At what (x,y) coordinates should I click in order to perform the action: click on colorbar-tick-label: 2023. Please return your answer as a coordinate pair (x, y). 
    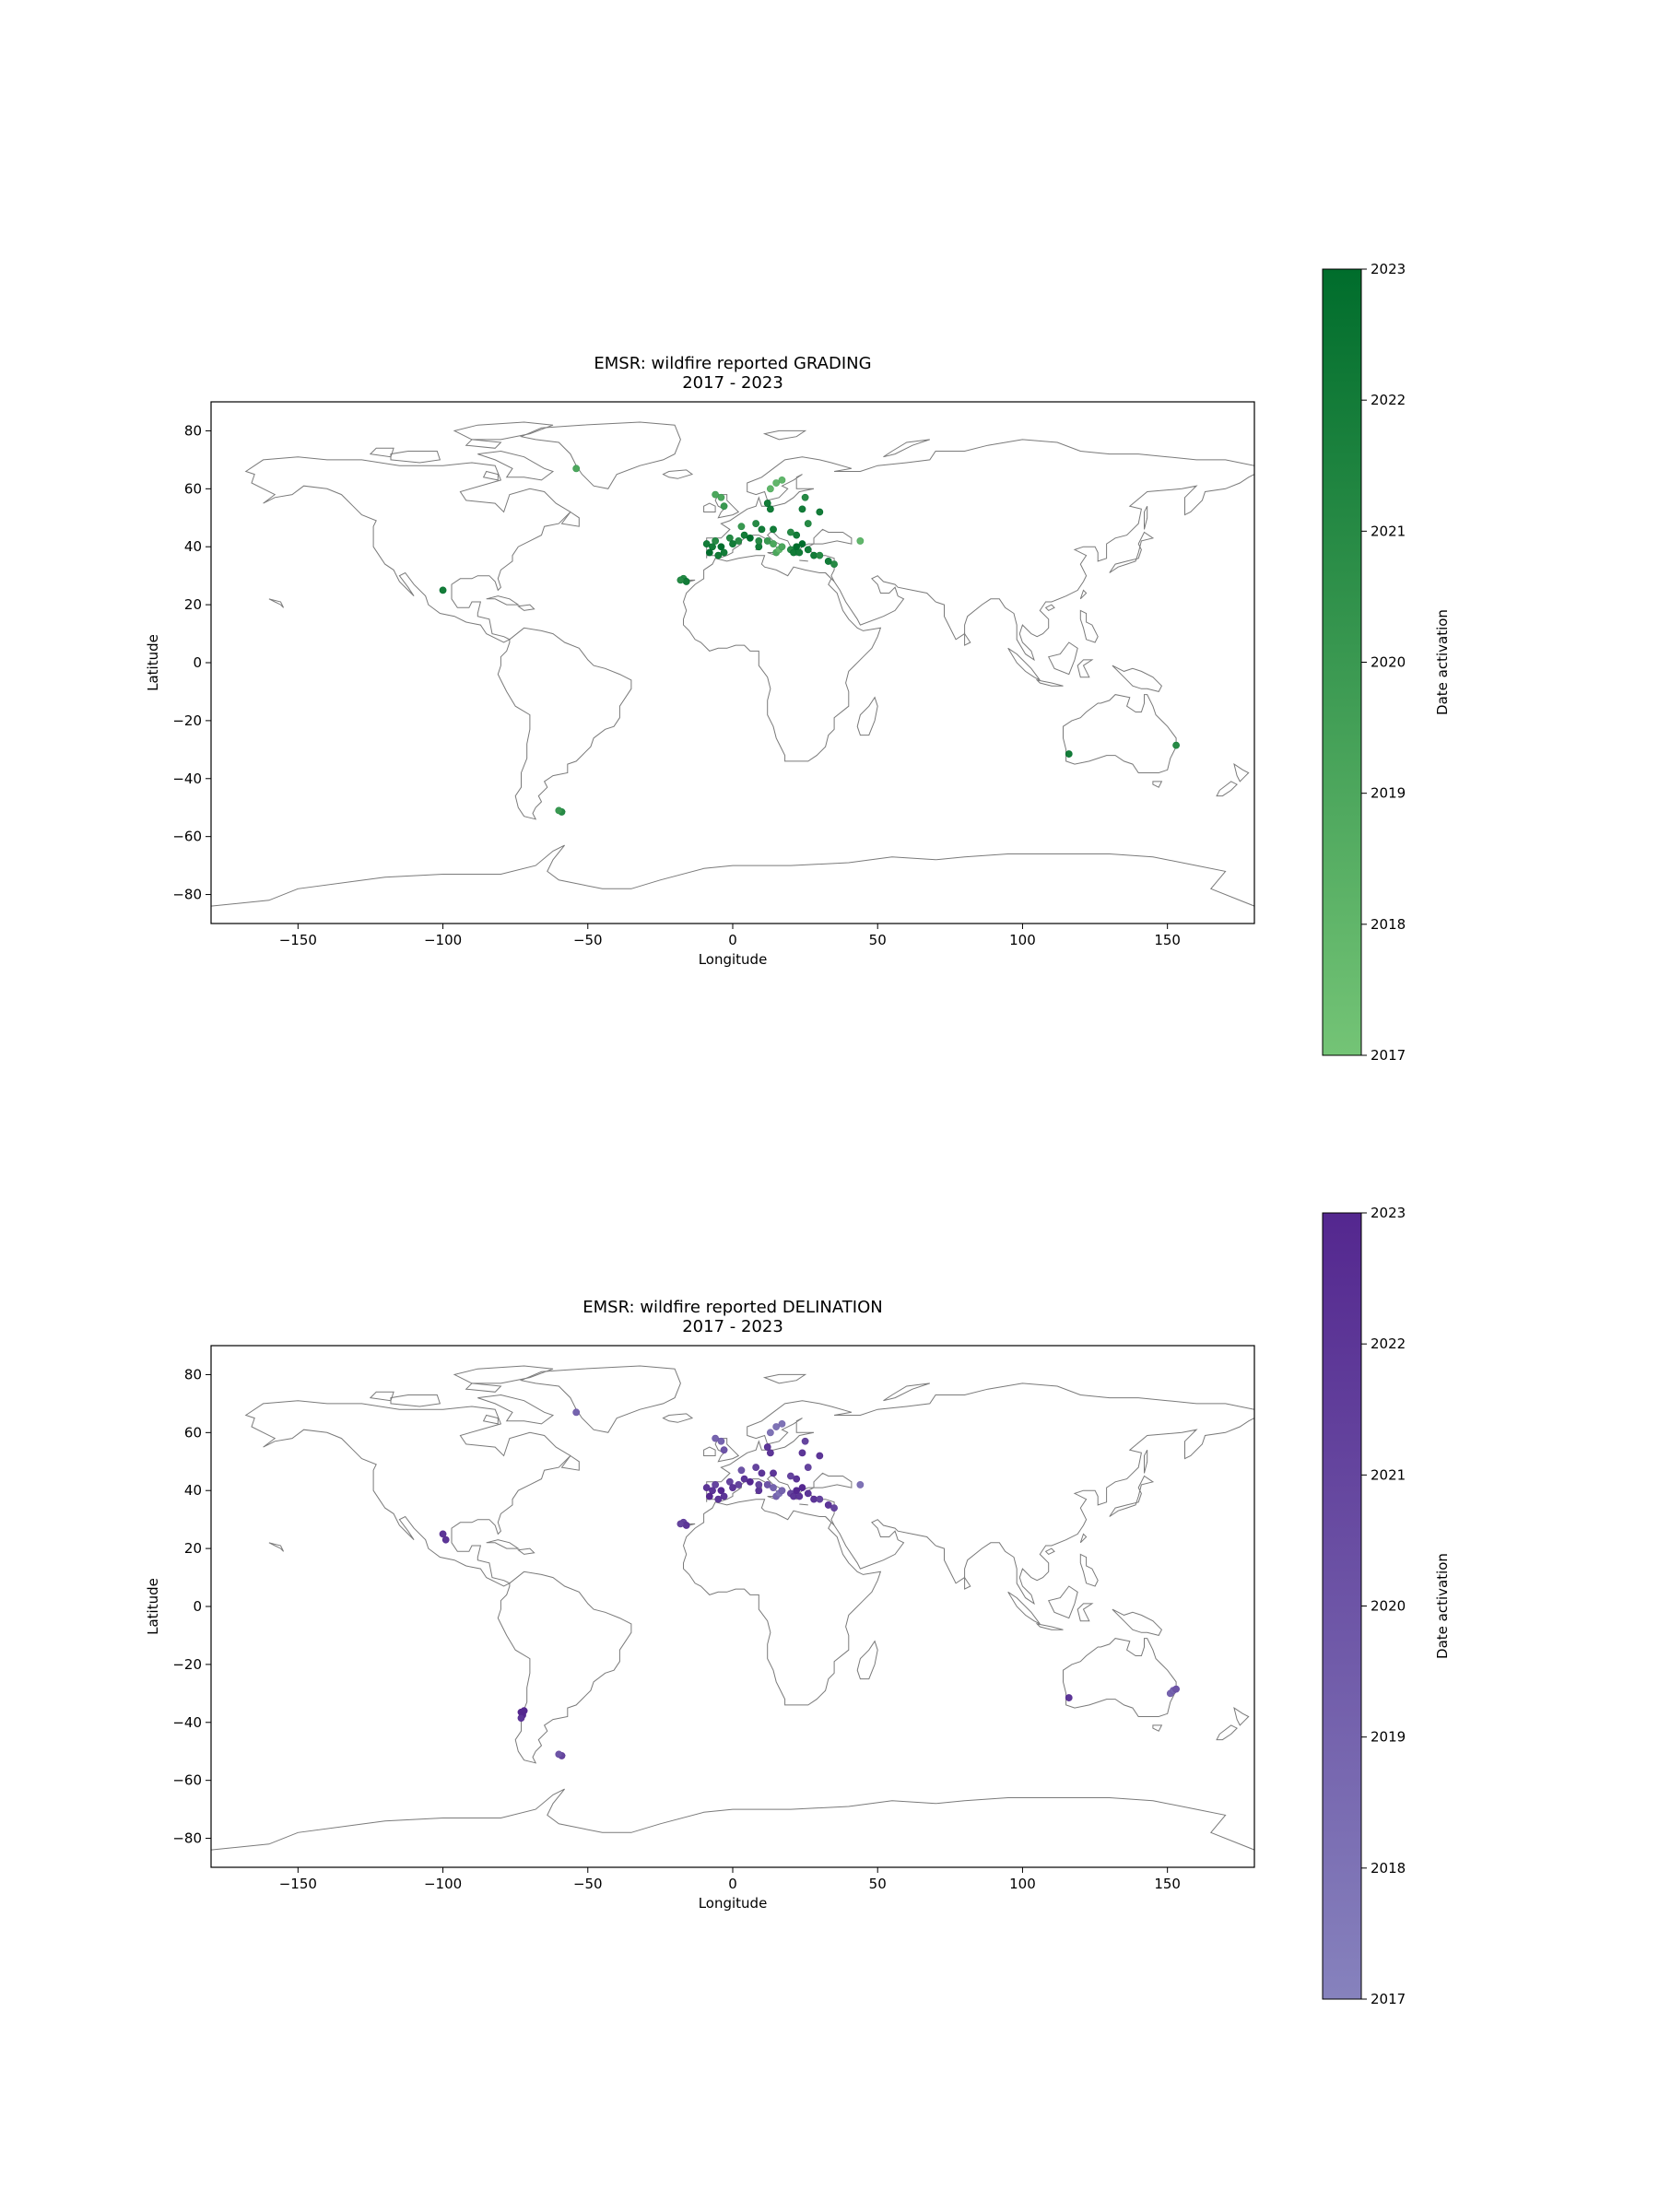
    Looking at the image, I should click on (1388, 1213).